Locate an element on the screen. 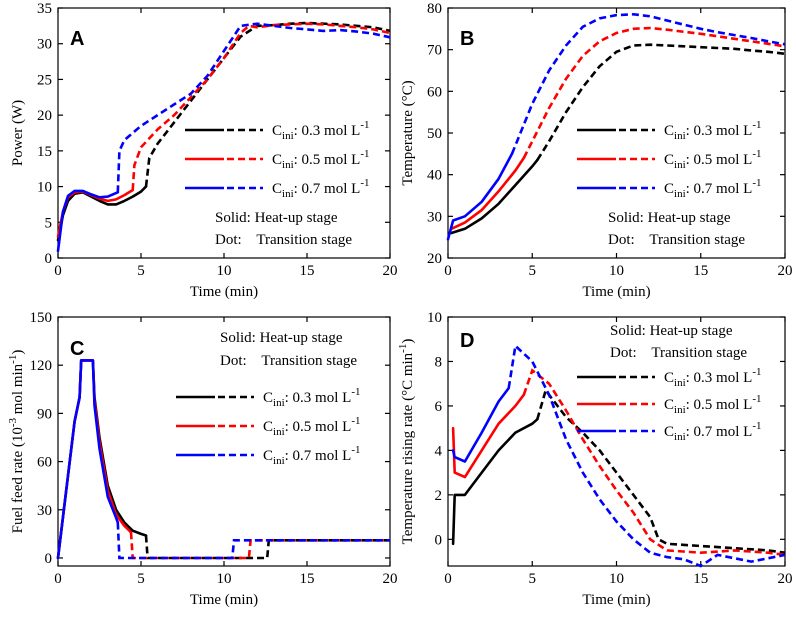  y-tick-label: 35 is located at coordinates (44, 9).